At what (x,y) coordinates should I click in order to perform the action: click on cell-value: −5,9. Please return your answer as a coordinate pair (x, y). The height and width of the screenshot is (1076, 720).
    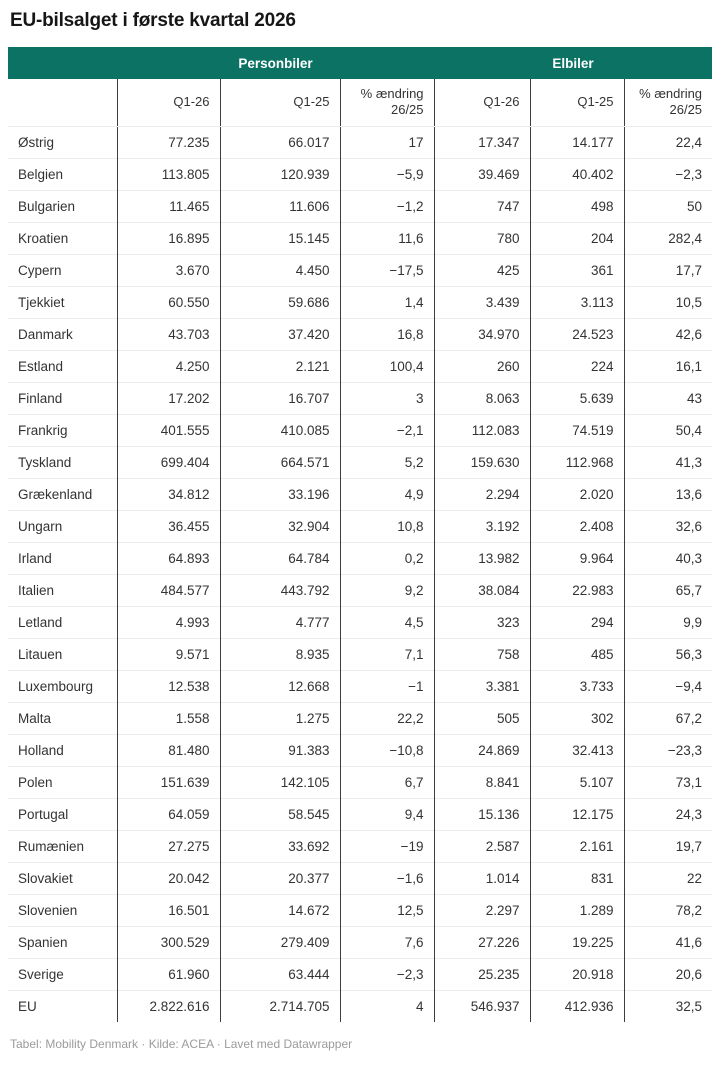
    Looking at the image, I should click on (387, 173).